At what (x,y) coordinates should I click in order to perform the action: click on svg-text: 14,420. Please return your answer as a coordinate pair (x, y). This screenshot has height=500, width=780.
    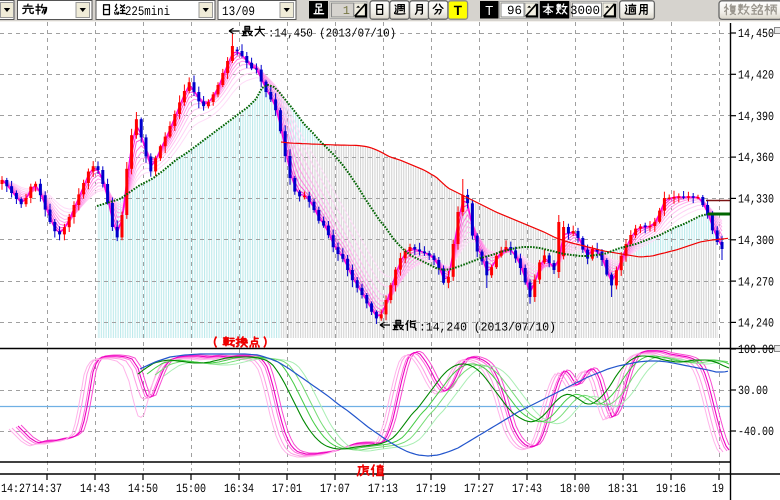
    Looking at the image, I should click on (756, 76).